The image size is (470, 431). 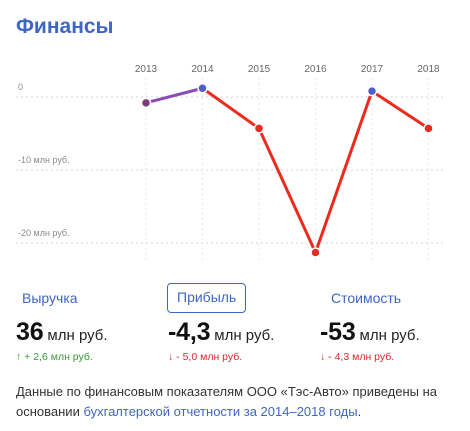 What do you see at coordinates (189, 332) in the screenshot?
I see `profit-value: -4,3` at bounding box center [189, 332].